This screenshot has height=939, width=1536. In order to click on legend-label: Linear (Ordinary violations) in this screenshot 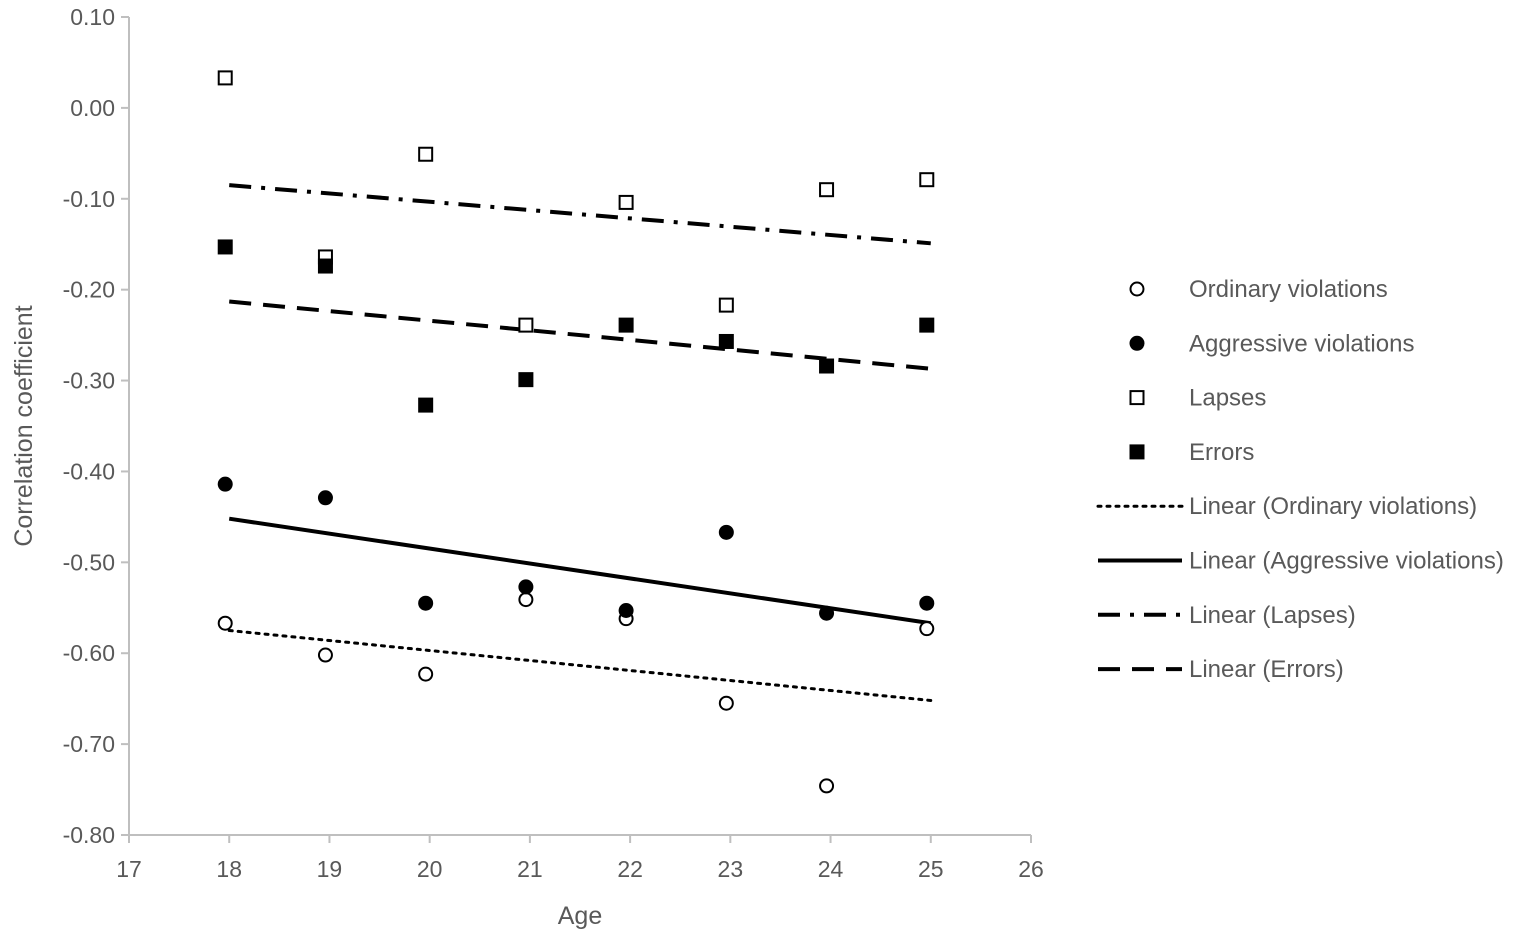, I will do `click(1333, 506)`.